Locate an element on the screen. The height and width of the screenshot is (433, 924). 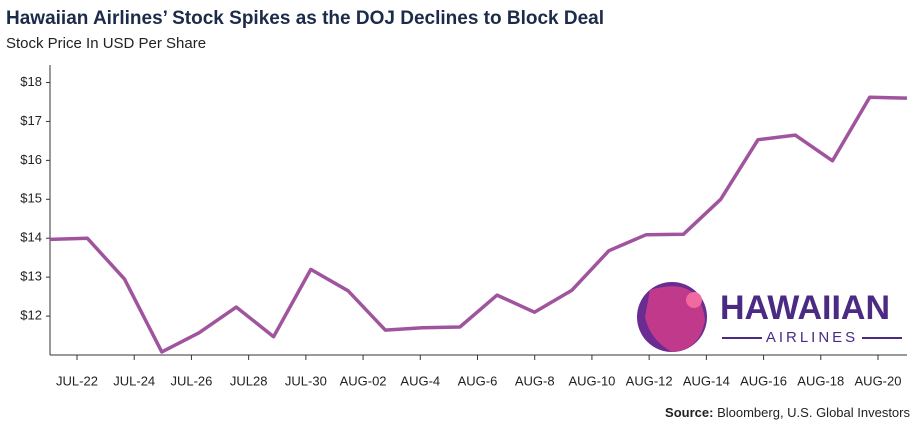
logo-flower is located at coordinates (694, 300).